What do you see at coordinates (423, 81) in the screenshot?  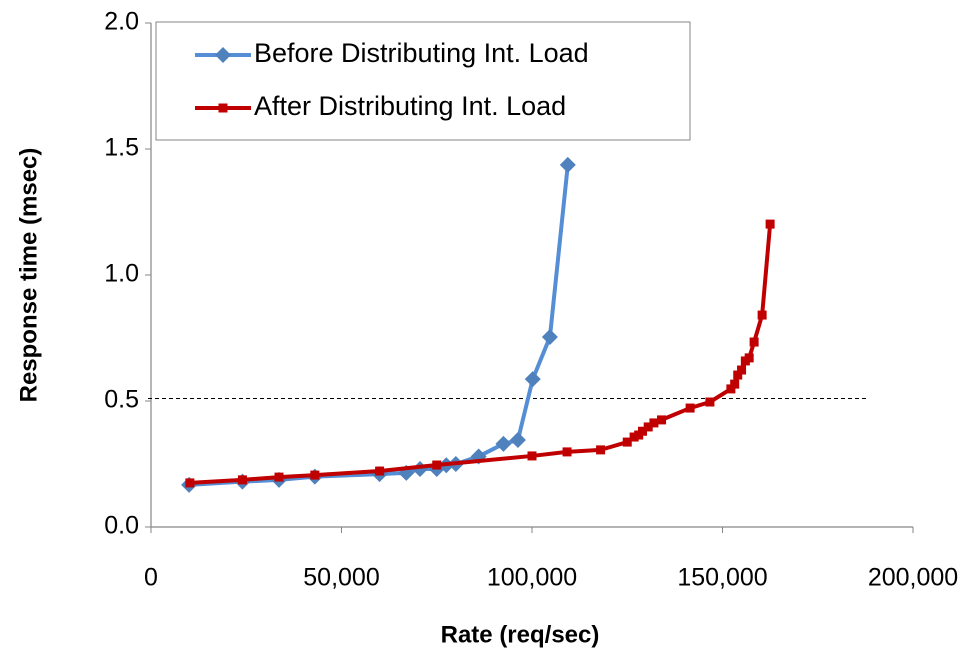 I see `legend-box` at bounding box center [423, 81].